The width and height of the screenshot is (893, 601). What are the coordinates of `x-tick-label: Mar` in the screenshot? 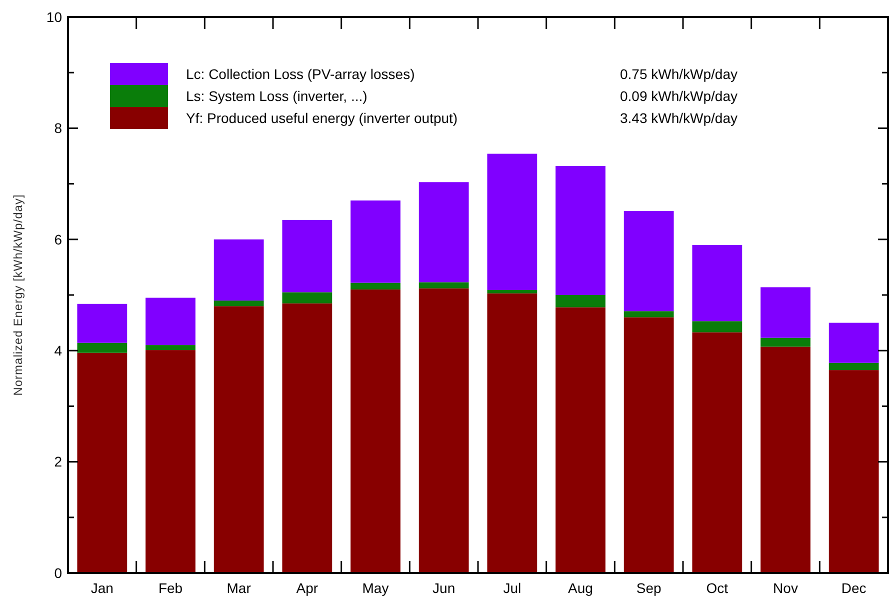 It's located at (239, 588).